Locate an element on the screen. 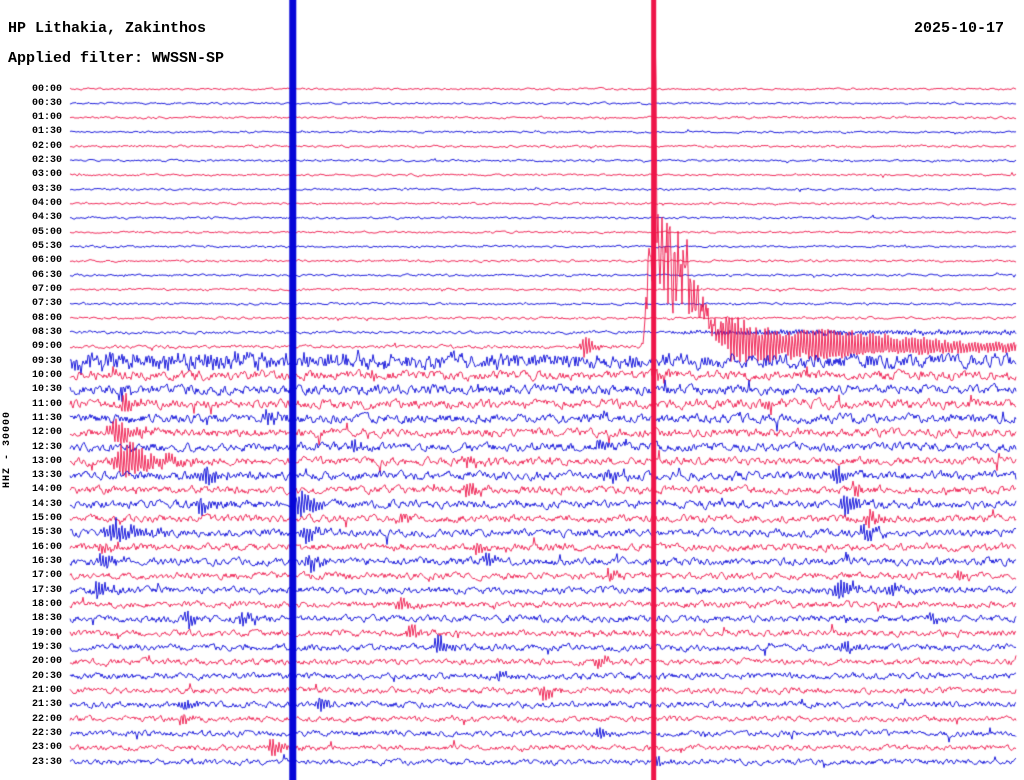  filter-label: Applied filter: WWSSN-SP is located at coordinates (116, 58).